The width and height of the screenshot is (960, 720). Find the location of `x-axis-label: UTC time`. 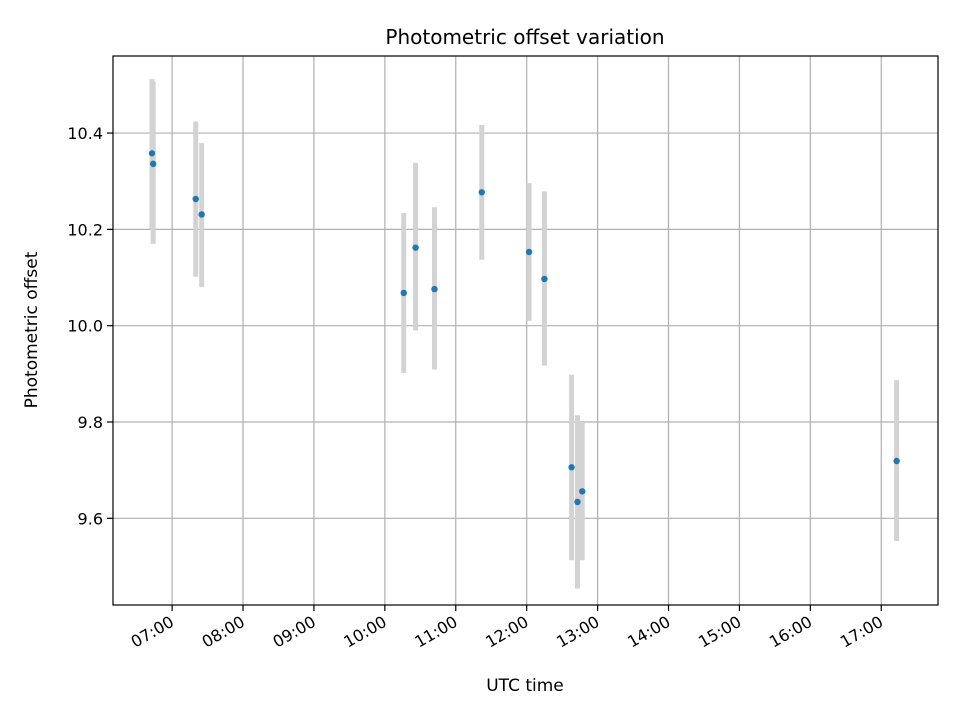

x-axis-label: UTC time is located at coordinates (525, 686).